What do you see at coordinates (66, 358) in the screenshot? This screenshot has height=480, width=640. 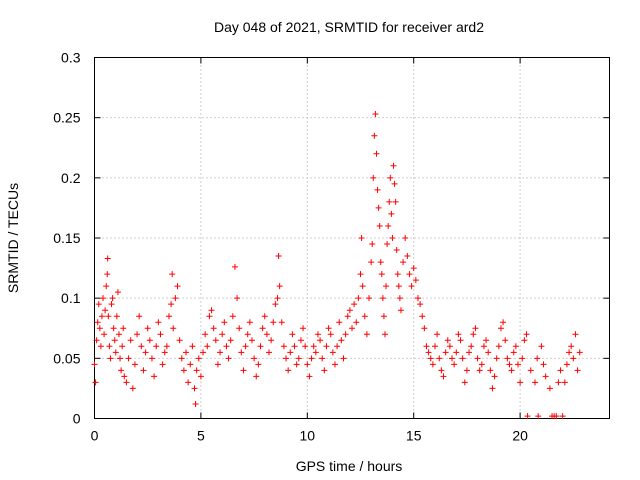 I see `y-tick-label: 0.05` at bounding box center [66, 358].